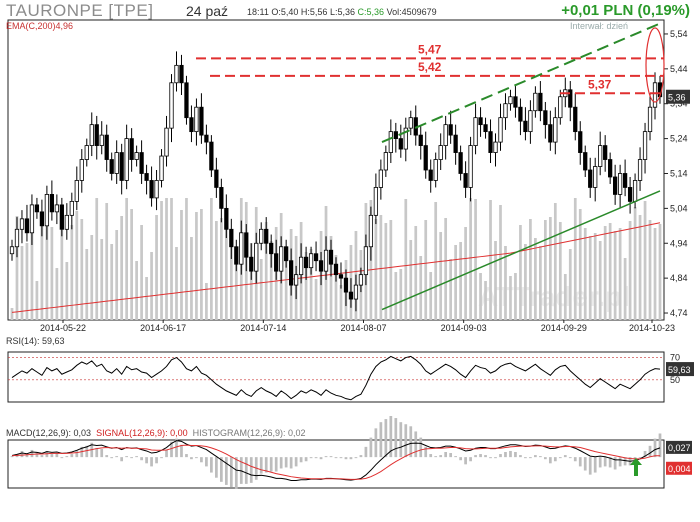 The height and width of the screenshot is (522, 700). Describe the element at coordinates (249, 433) in the screenshot. I see `histogram-series-label: HISTOGRAM(12,26,9): 0,02` at that location.